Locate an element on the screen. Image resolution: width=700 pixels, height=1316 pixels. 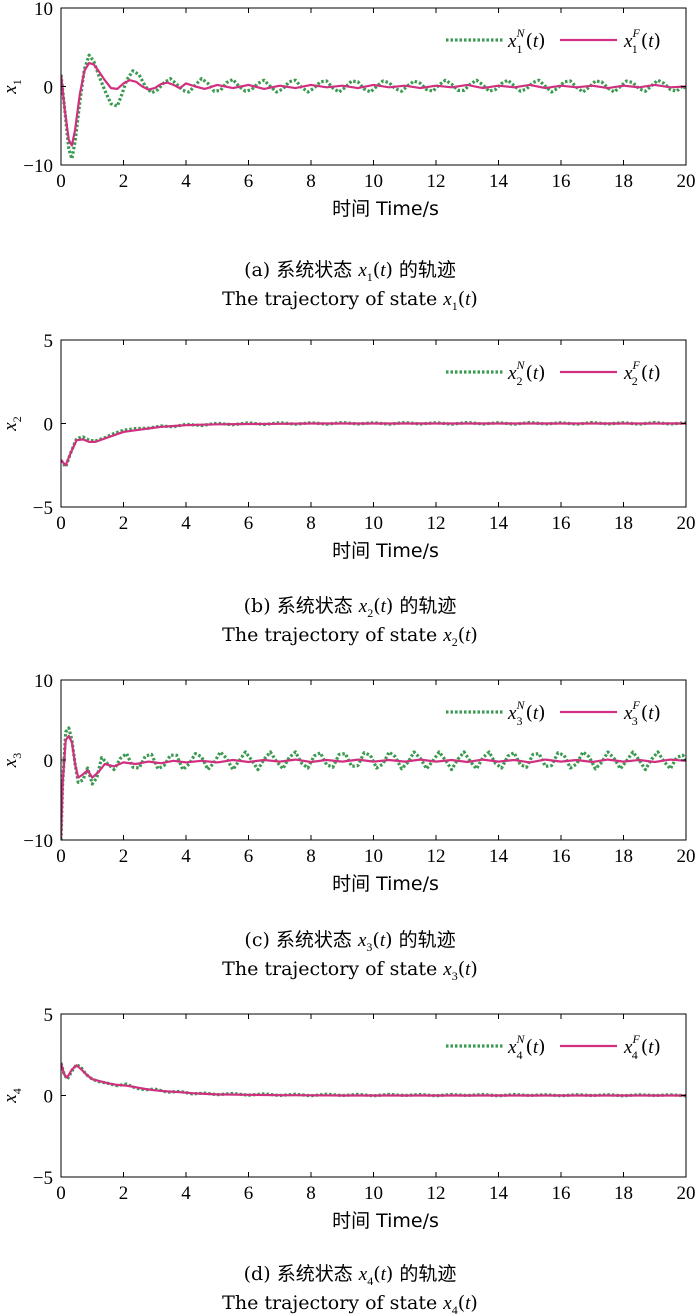
caption-en: The trajectory of state x2(t) is located at coordinates (350, 636).